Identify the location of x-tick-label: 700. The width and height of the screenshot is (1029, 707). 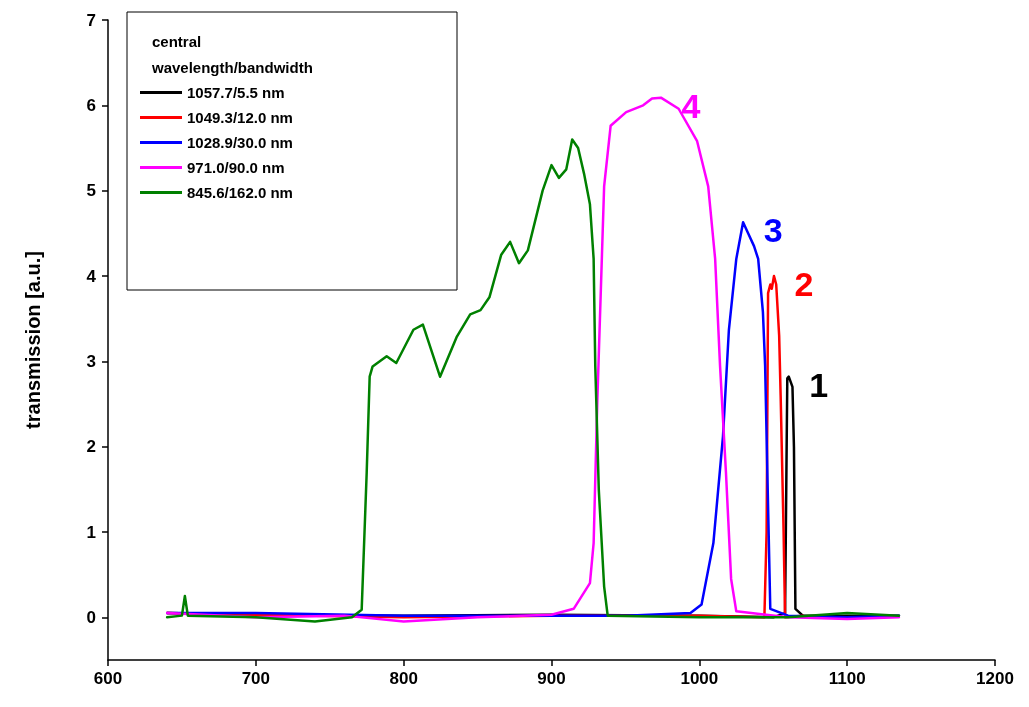
(256, 678).